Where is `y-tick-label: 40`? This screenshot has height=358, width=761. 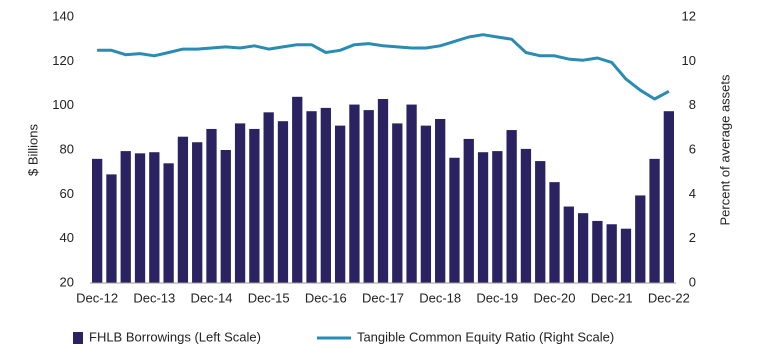 y-tick-label: 40 is located at coordinates (67, 237).